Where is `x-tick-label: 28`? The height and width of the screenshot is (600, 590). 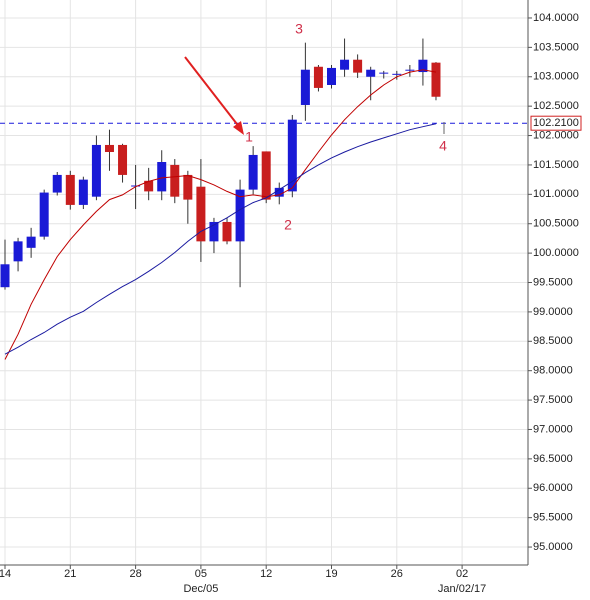 x-tick-label: 28 is located at coordinates (135, 574).